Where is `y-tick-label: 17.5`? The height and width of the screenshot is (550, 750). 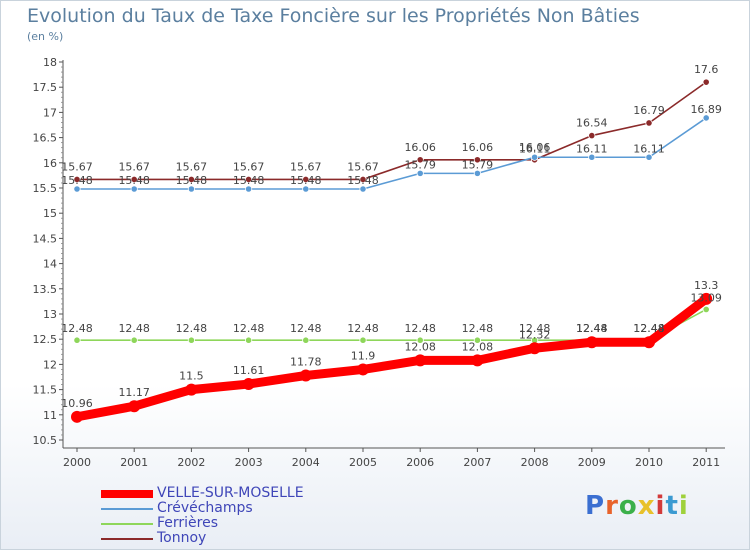 y-tick-label: 17.5 is located at coordinates (45, 87).